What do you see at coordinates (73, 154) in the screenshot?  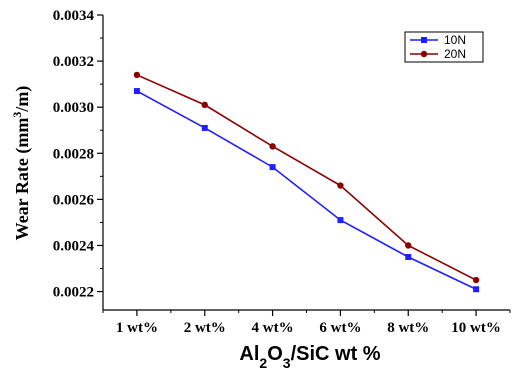 I see `y-tick-label: 0.0028` at bounding box center [73, 154].